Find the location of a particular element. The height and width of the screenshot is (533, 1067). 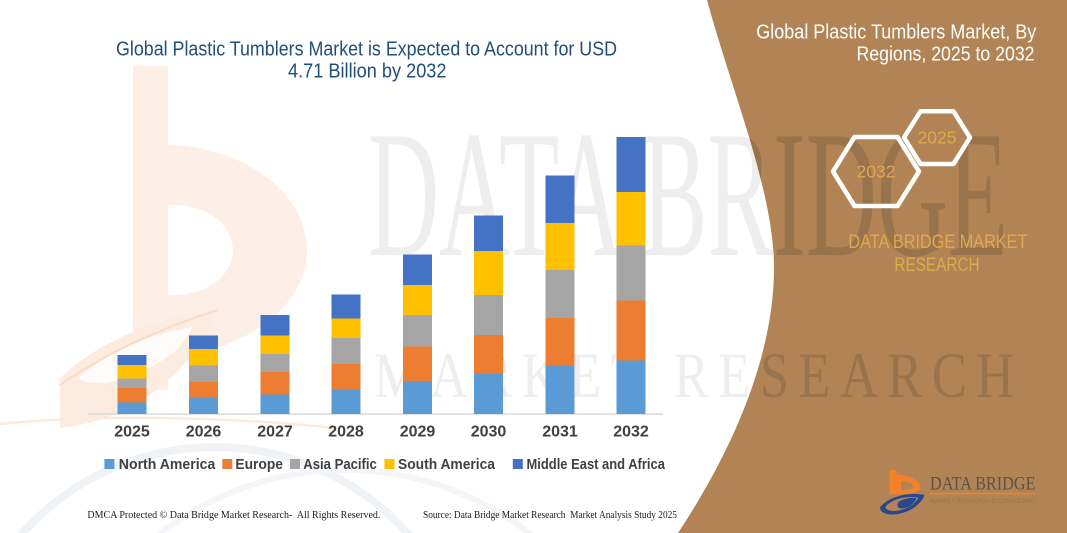

svg-text:Global Plastic Tumblers Market: Global Plastic Tumblers Market, By is located at coordinates (896, 32).